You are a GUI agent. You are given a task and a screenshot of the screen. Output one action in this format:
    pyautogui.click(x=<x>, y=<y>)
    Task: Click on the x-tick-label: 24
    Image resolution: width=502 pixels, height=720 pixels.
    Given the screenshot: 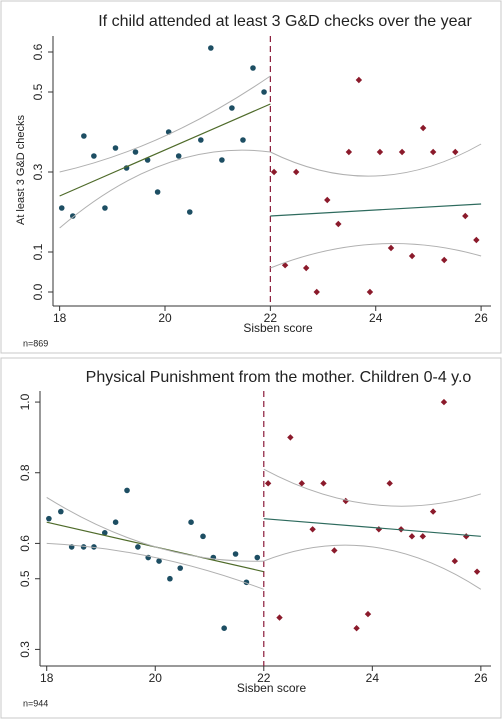 What is the action you would take?
    pyautogui.click(x=376, y=318)
    